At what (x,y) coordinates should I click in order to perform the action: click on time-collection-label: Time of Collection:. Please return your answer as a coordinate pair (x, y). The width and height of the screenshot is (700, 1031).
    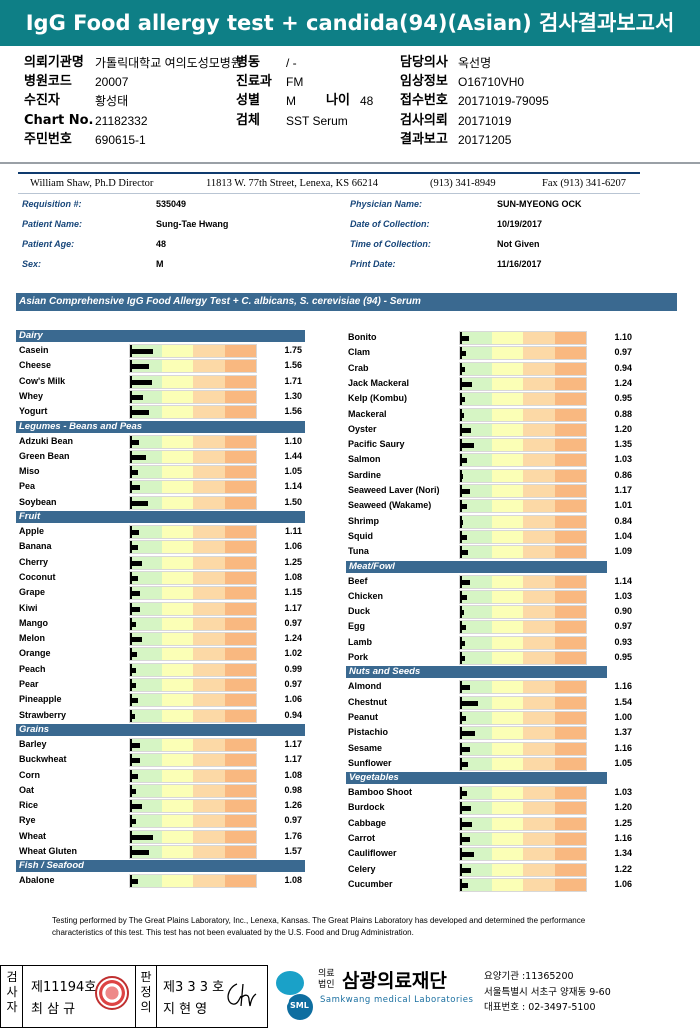
    Looking at the image, I should click on (390, 244).